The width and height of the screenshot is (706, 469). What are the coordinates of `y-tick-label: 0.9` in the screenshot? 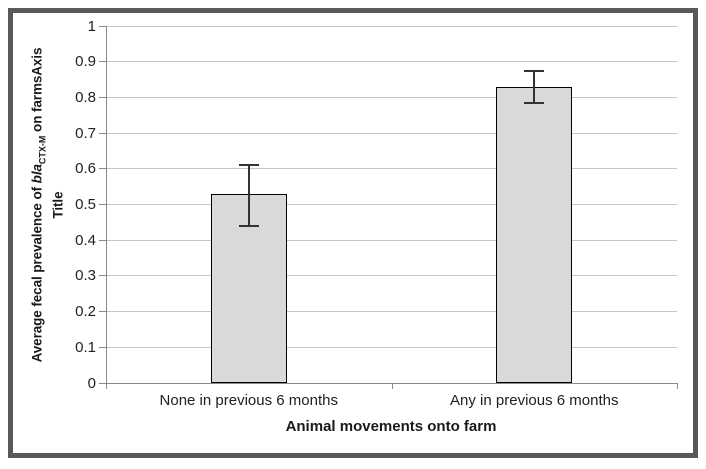 It's located at (85, 62).